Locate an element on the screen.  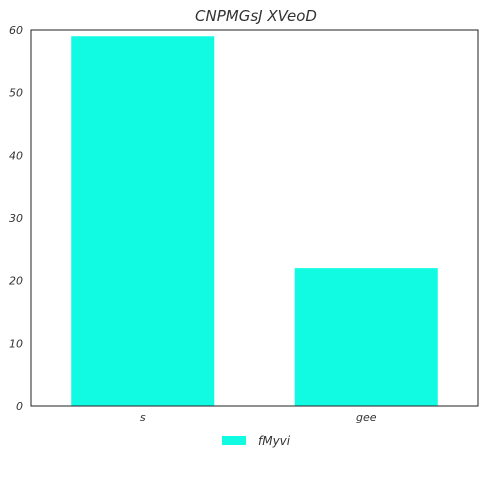
y-tick-label: 40 is located at coordinates (16, 155).